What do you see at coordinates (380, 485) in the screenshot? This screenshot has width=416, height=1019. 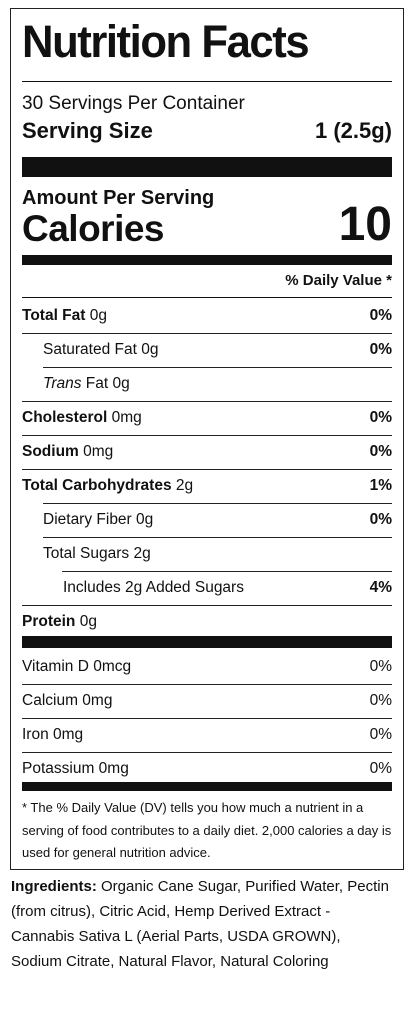 I see `nutrient-dv: 1%` at bounding box center [380, 485].